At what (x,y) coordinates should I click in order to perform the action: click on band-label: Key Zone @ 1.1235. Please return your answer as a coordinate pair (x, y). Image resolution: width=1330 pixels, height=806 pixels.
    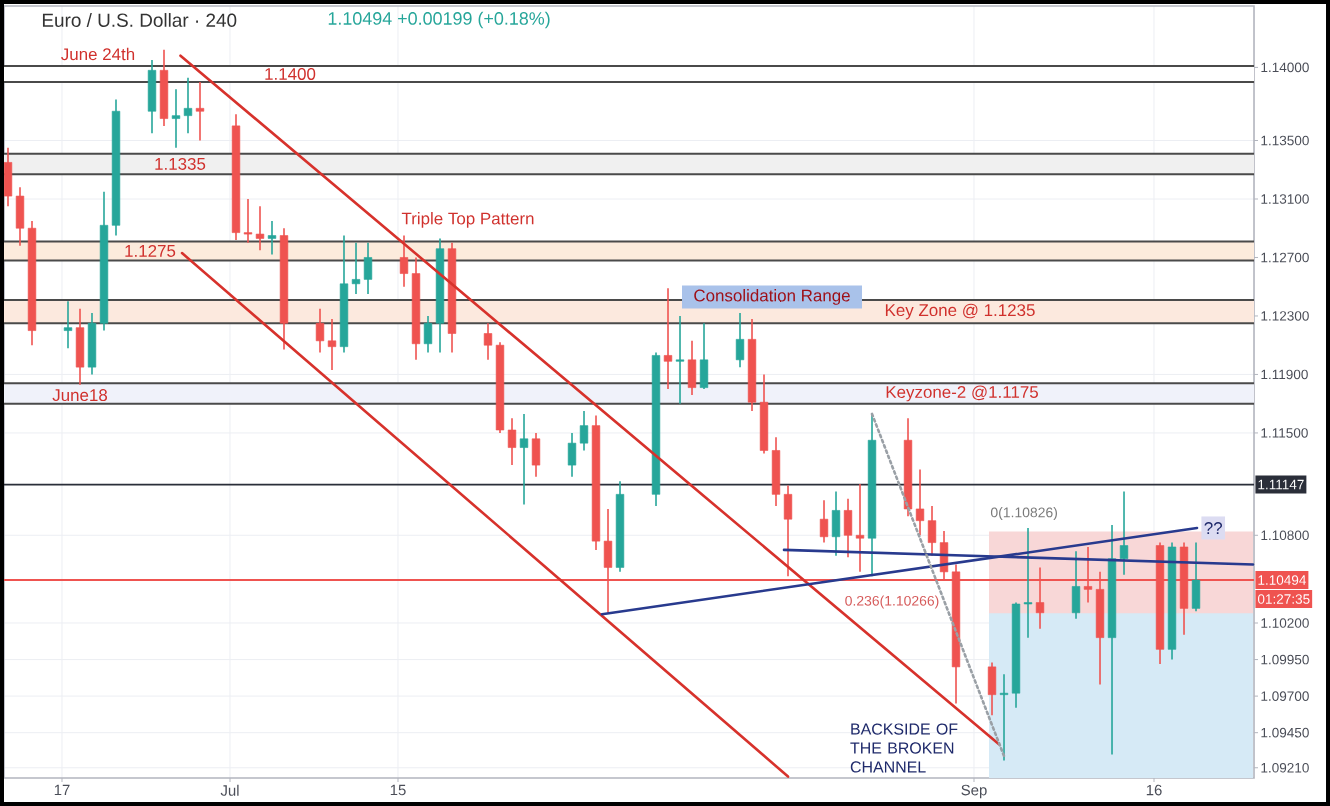
    Looking at the image, I should click on (960, 311).